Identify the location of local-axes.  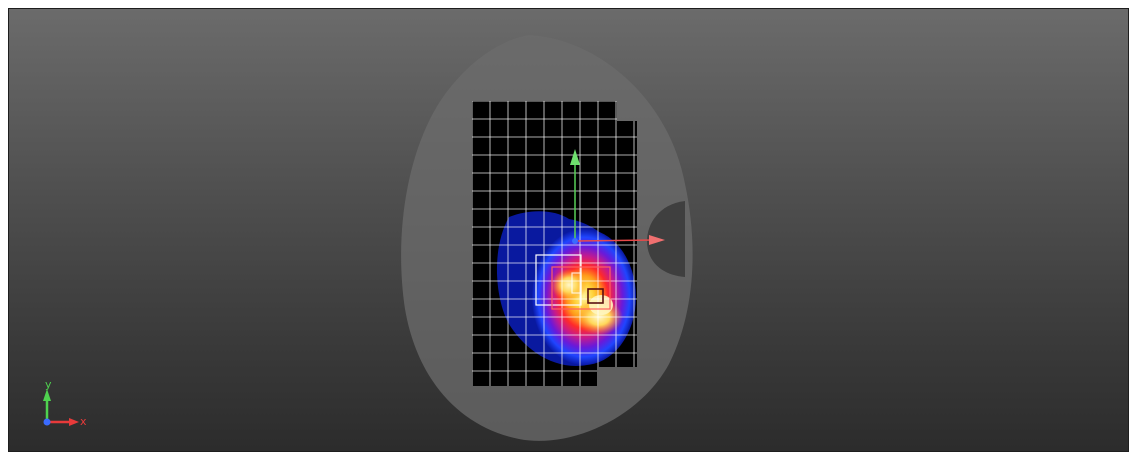
(617, 197).